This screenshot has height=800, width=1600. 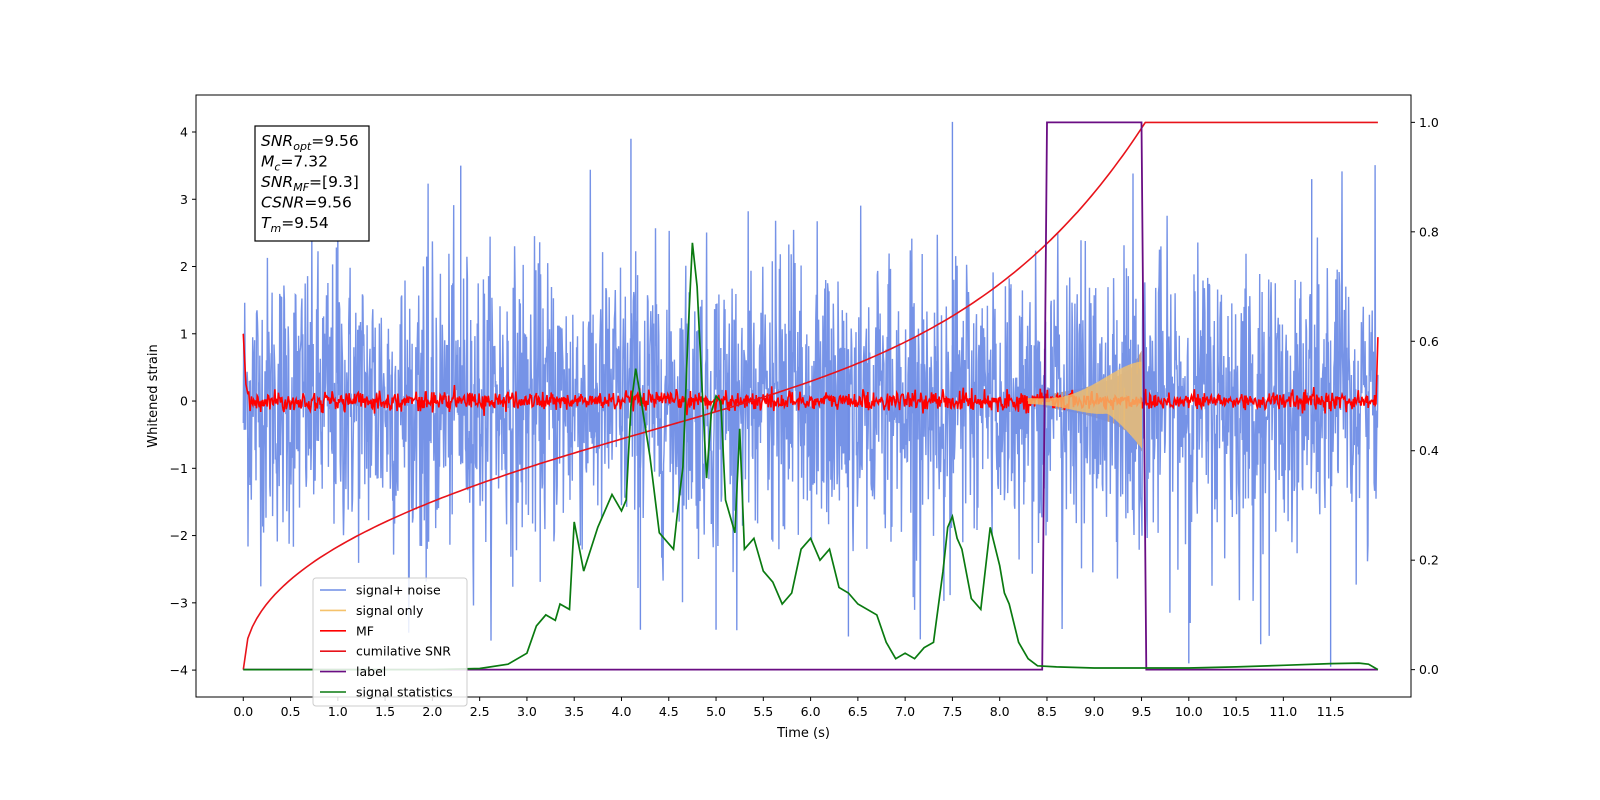 What do you see at coordinates (403, 651) in the screenshot?
I see `legend-label: cumilative SNR` at bounding box center [403, 651].